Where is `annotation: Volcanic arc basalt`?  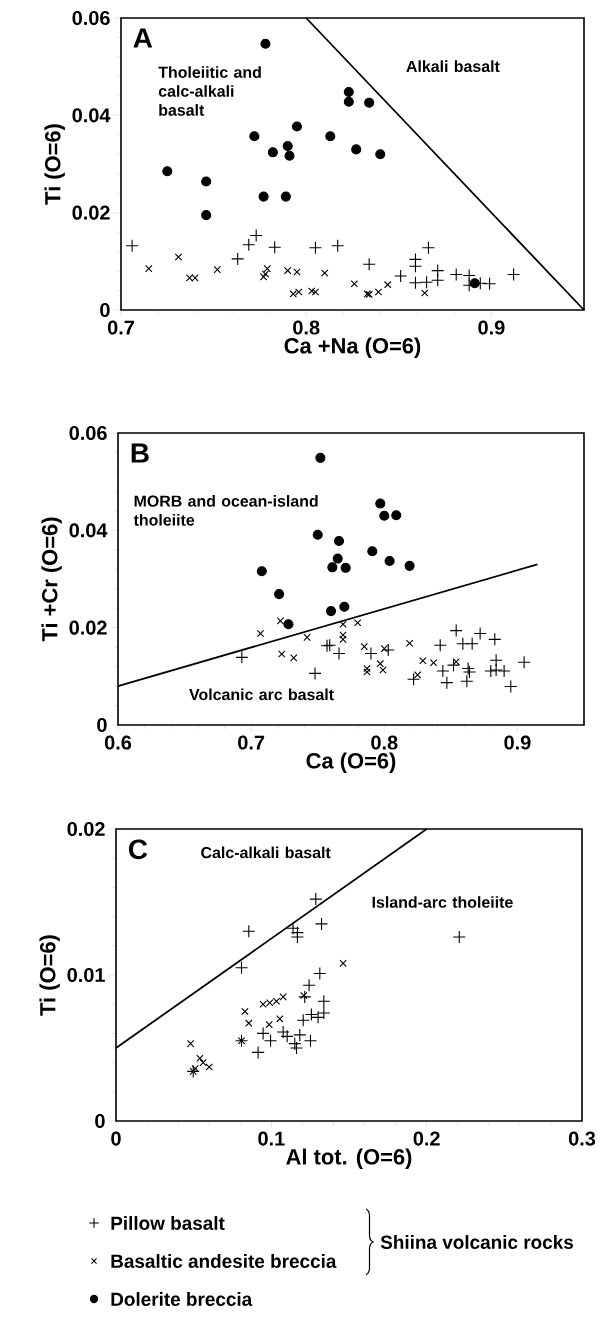
annotation: Volcanic arc basalt is located at coordinates (261, 694).